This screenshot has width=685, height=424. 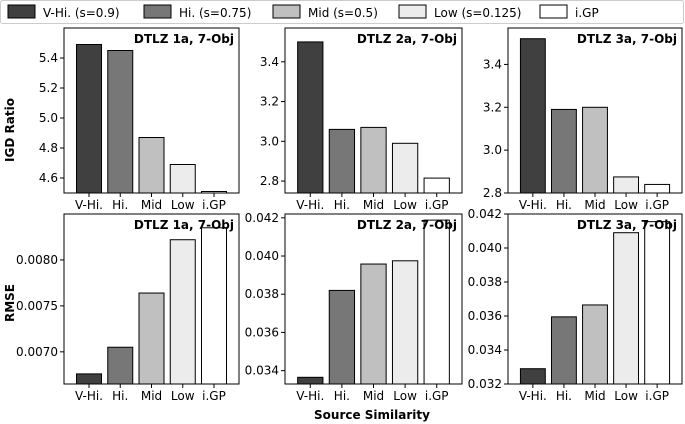 What do you see at coordinates (48, 58) in the screenshot?
I see `y-tick-label: 5.4` at bounding box center [48, 58].